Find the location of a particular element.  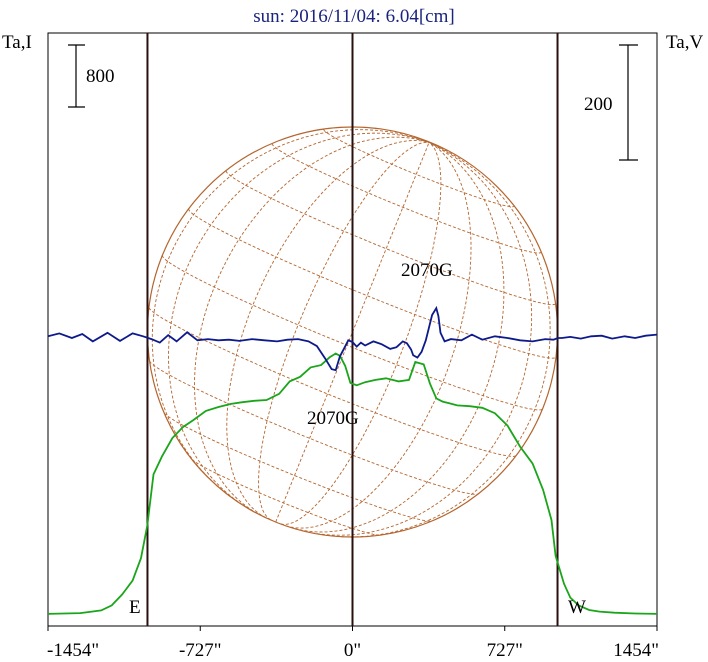

chart-title: sun: 2016/11/04: 6.04[cm] is located at coordinates (353, 16).